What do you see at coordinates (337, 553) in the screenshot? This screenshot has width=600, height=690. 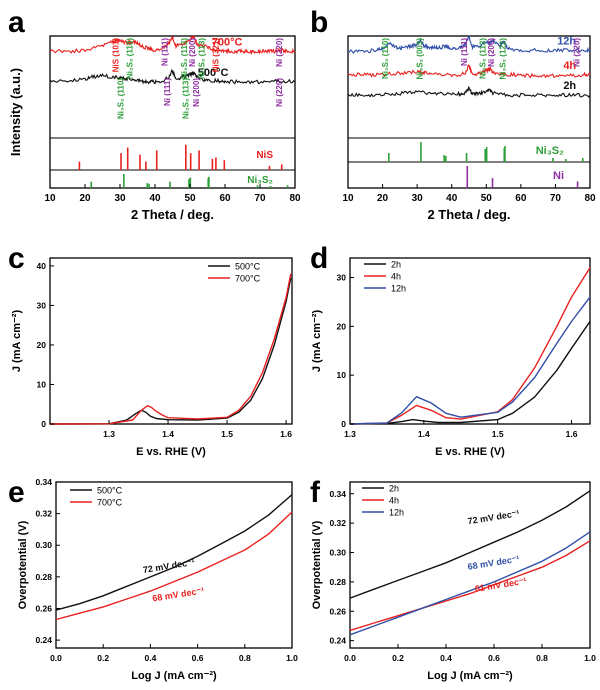 I see `y-tick-label-f-3: 0.30` at bounding box center [337, 553].